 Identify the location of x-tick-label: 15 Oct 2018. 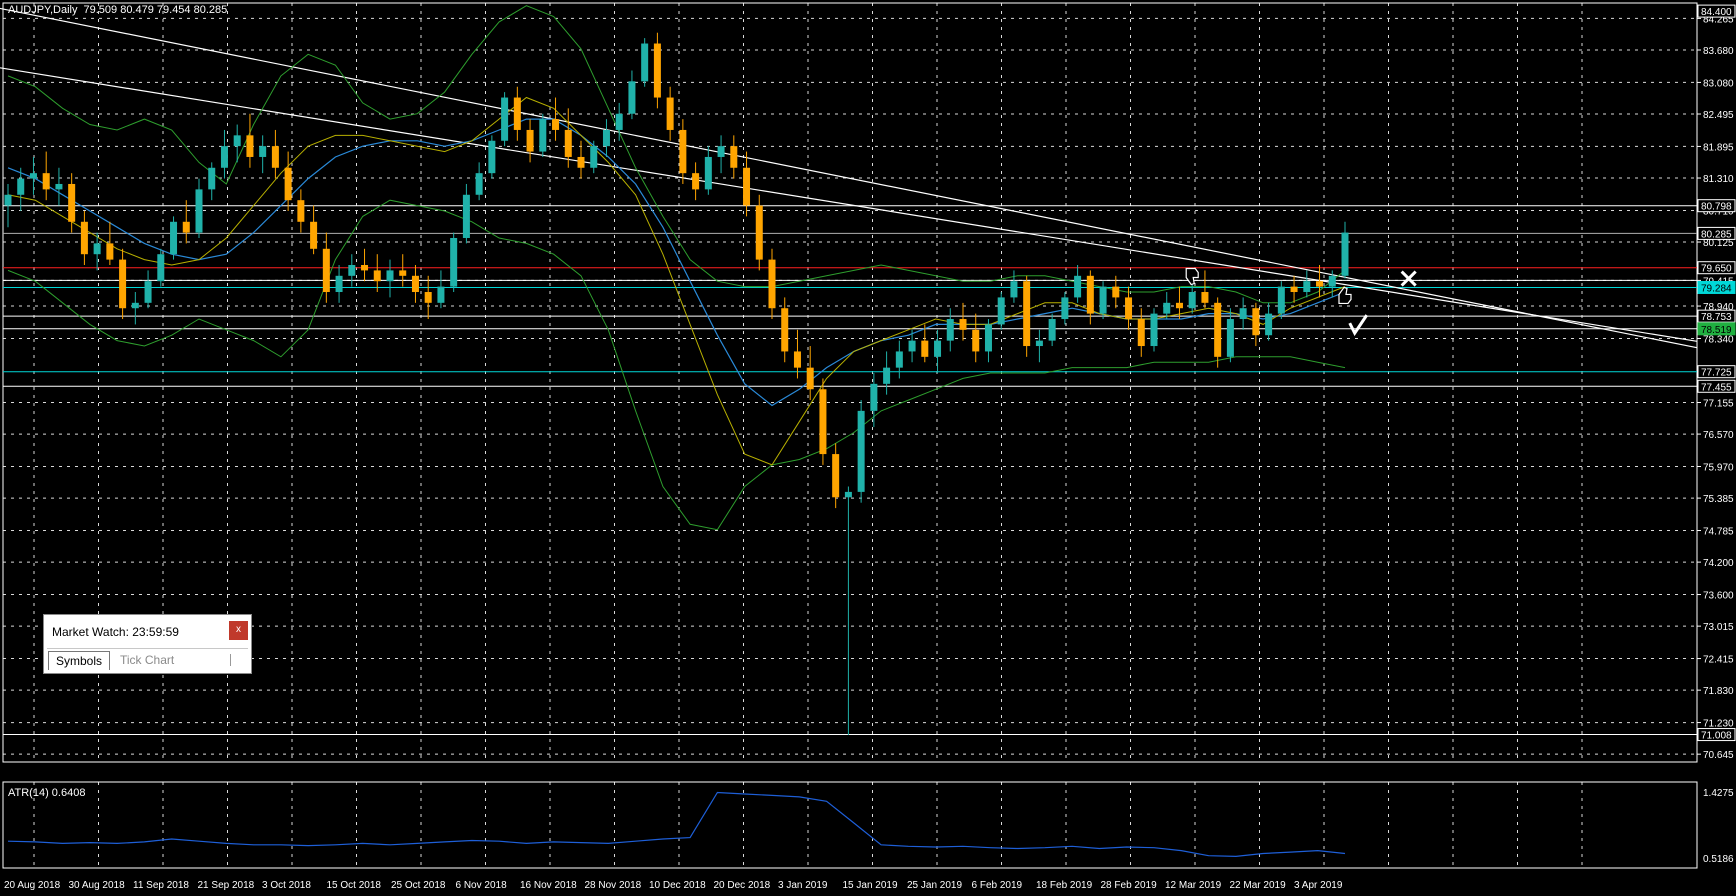
(354, 885).